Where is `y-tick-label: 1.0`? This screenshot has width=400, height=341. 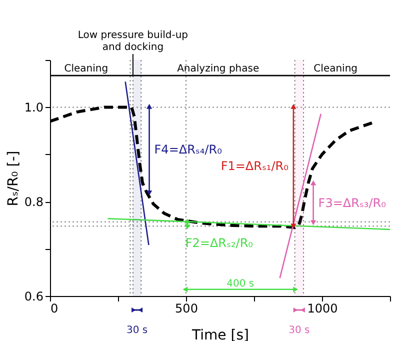 y-tick-label: 1.0 is located at coordinates (34, 107).